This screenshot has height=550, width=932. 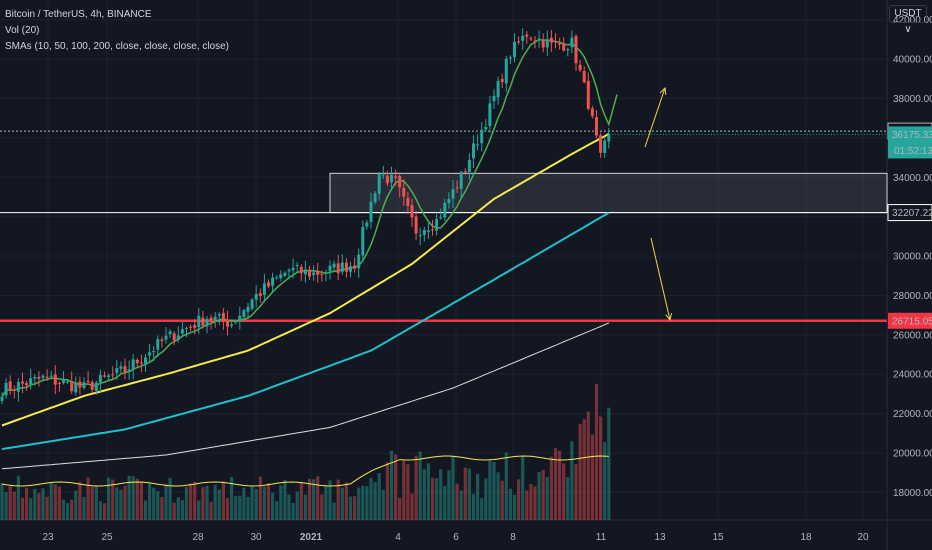 What do you see at coordinates (912, 99) in the screenshot?
I see `y-tick-label: 38000.00` at bounding box center [912, 99].